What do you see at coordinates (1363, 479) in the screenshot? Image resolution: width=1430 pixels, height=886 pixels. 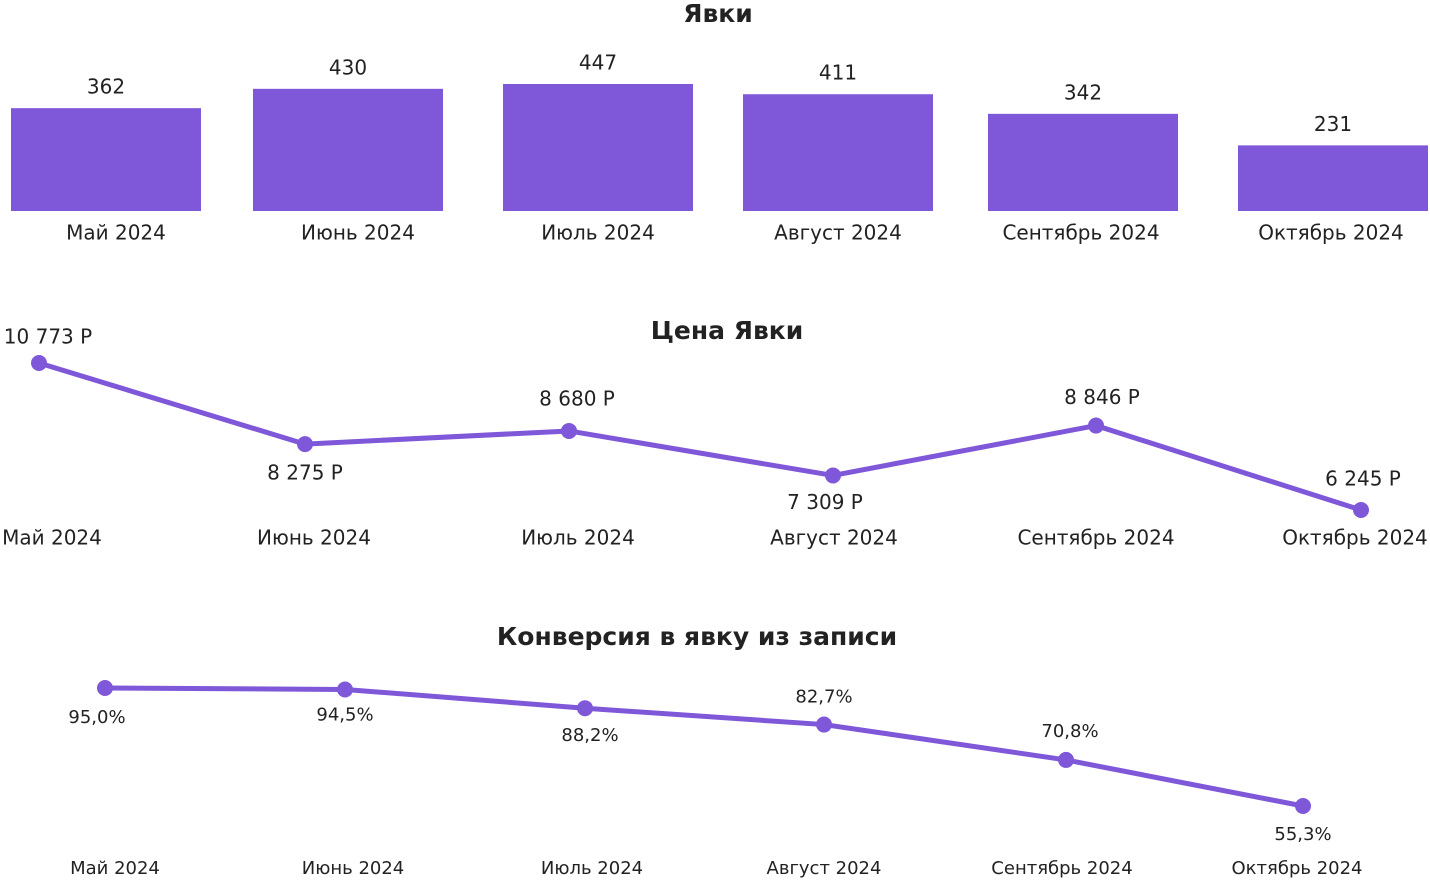 I see `value-label: 6 245 Р` at bounding box center [1363, 479].